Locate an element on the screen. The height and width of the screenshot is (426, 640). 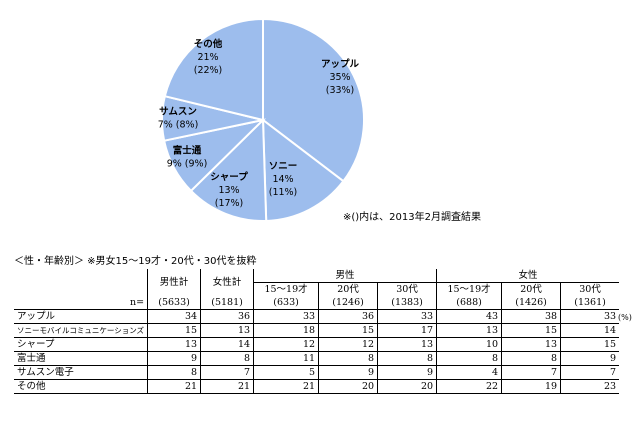
n-female-15-19: (688) is located at coordinates (469, 303).